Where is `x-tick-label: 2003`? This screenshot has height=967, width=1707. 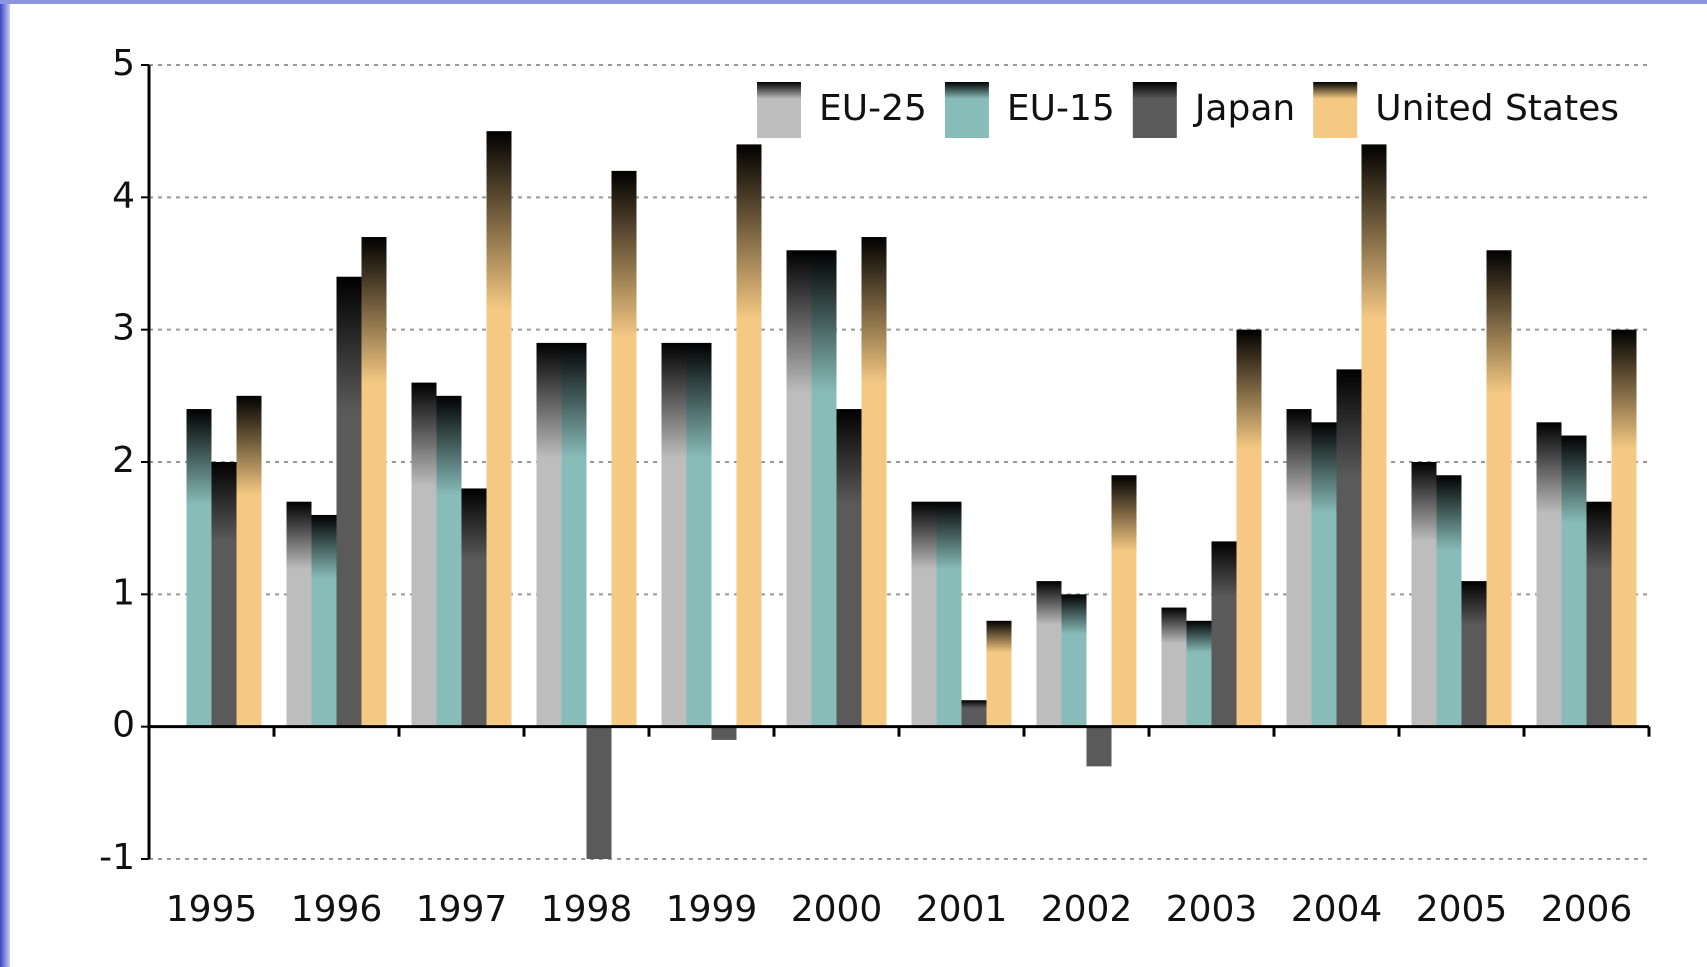 x-tick-label: 2003 is located at coordinates (1212, 909).